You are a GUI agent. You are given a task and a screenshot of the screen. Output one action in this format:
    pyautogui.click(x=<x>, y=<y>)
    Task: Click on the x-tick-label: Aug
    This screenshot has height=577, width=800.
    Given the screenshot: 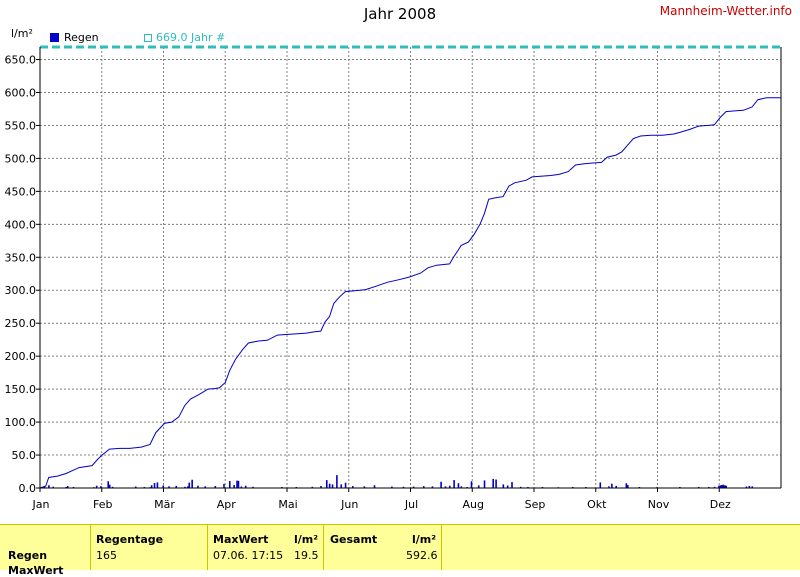 What is the action you would take?
    pyautogui.click(x=473, y=504)
    